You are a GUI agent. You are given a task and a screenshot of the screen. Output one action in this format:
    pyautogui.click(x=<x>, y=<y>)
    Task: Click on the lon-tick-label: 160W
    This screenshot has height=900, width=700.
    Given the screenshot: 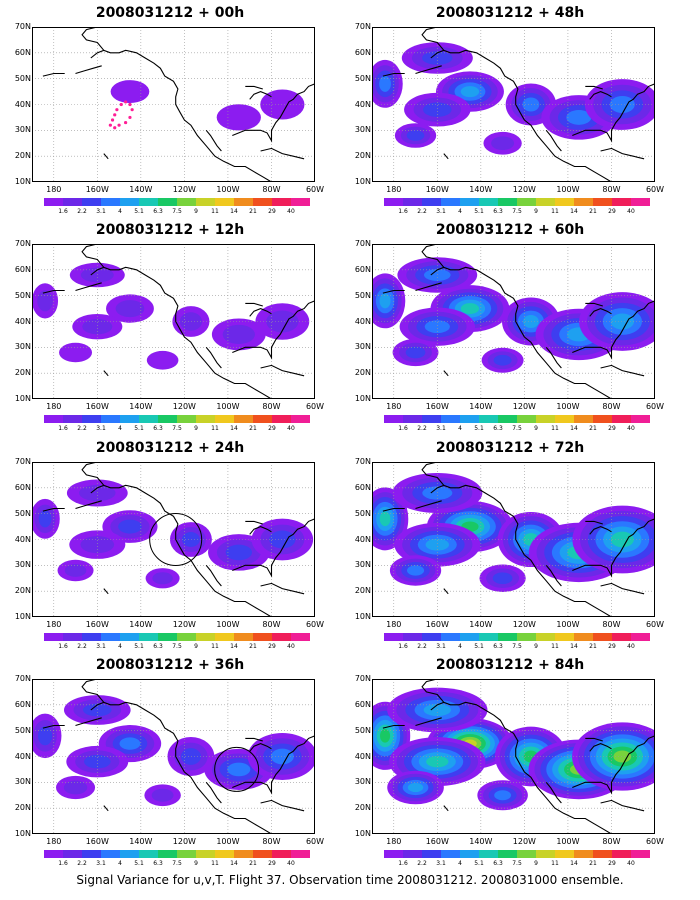 What is the action you would take?
    pyautogui.click(x=437, y=406)
    